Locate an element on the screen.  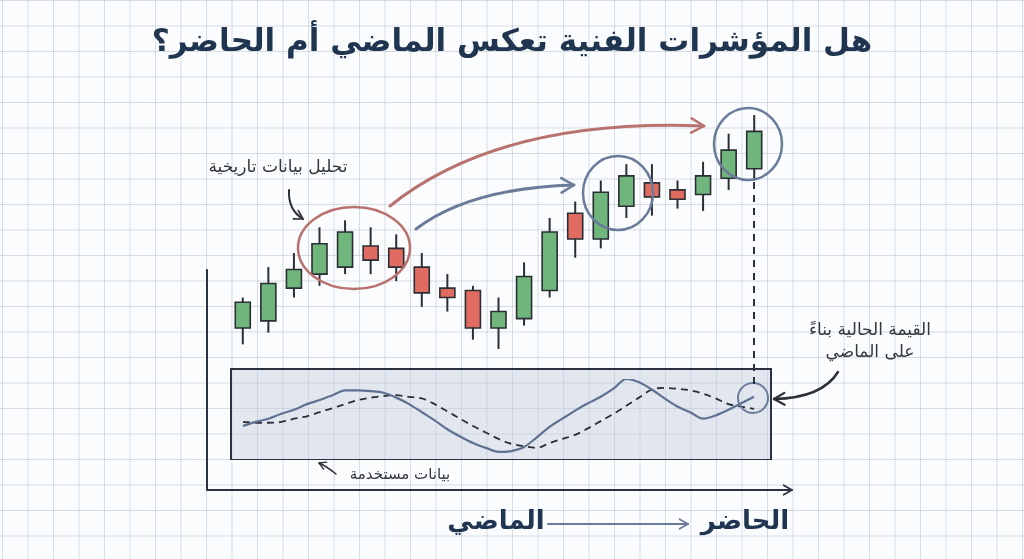
text: بيانات مستخدمة is located at coordinates (400, 475).